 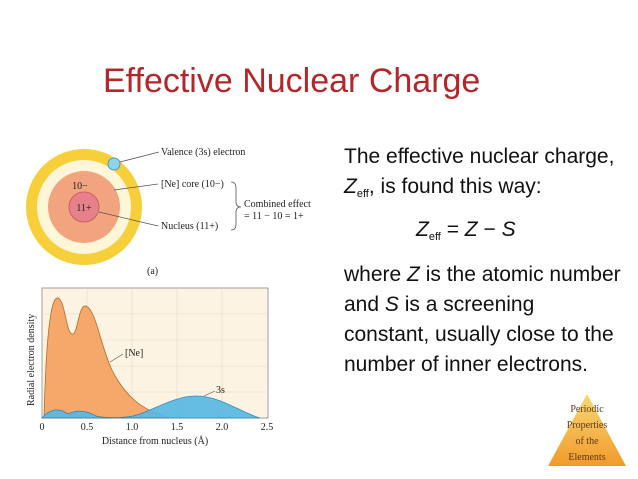 I want to click on leader-core, so click(x=136, y=187).